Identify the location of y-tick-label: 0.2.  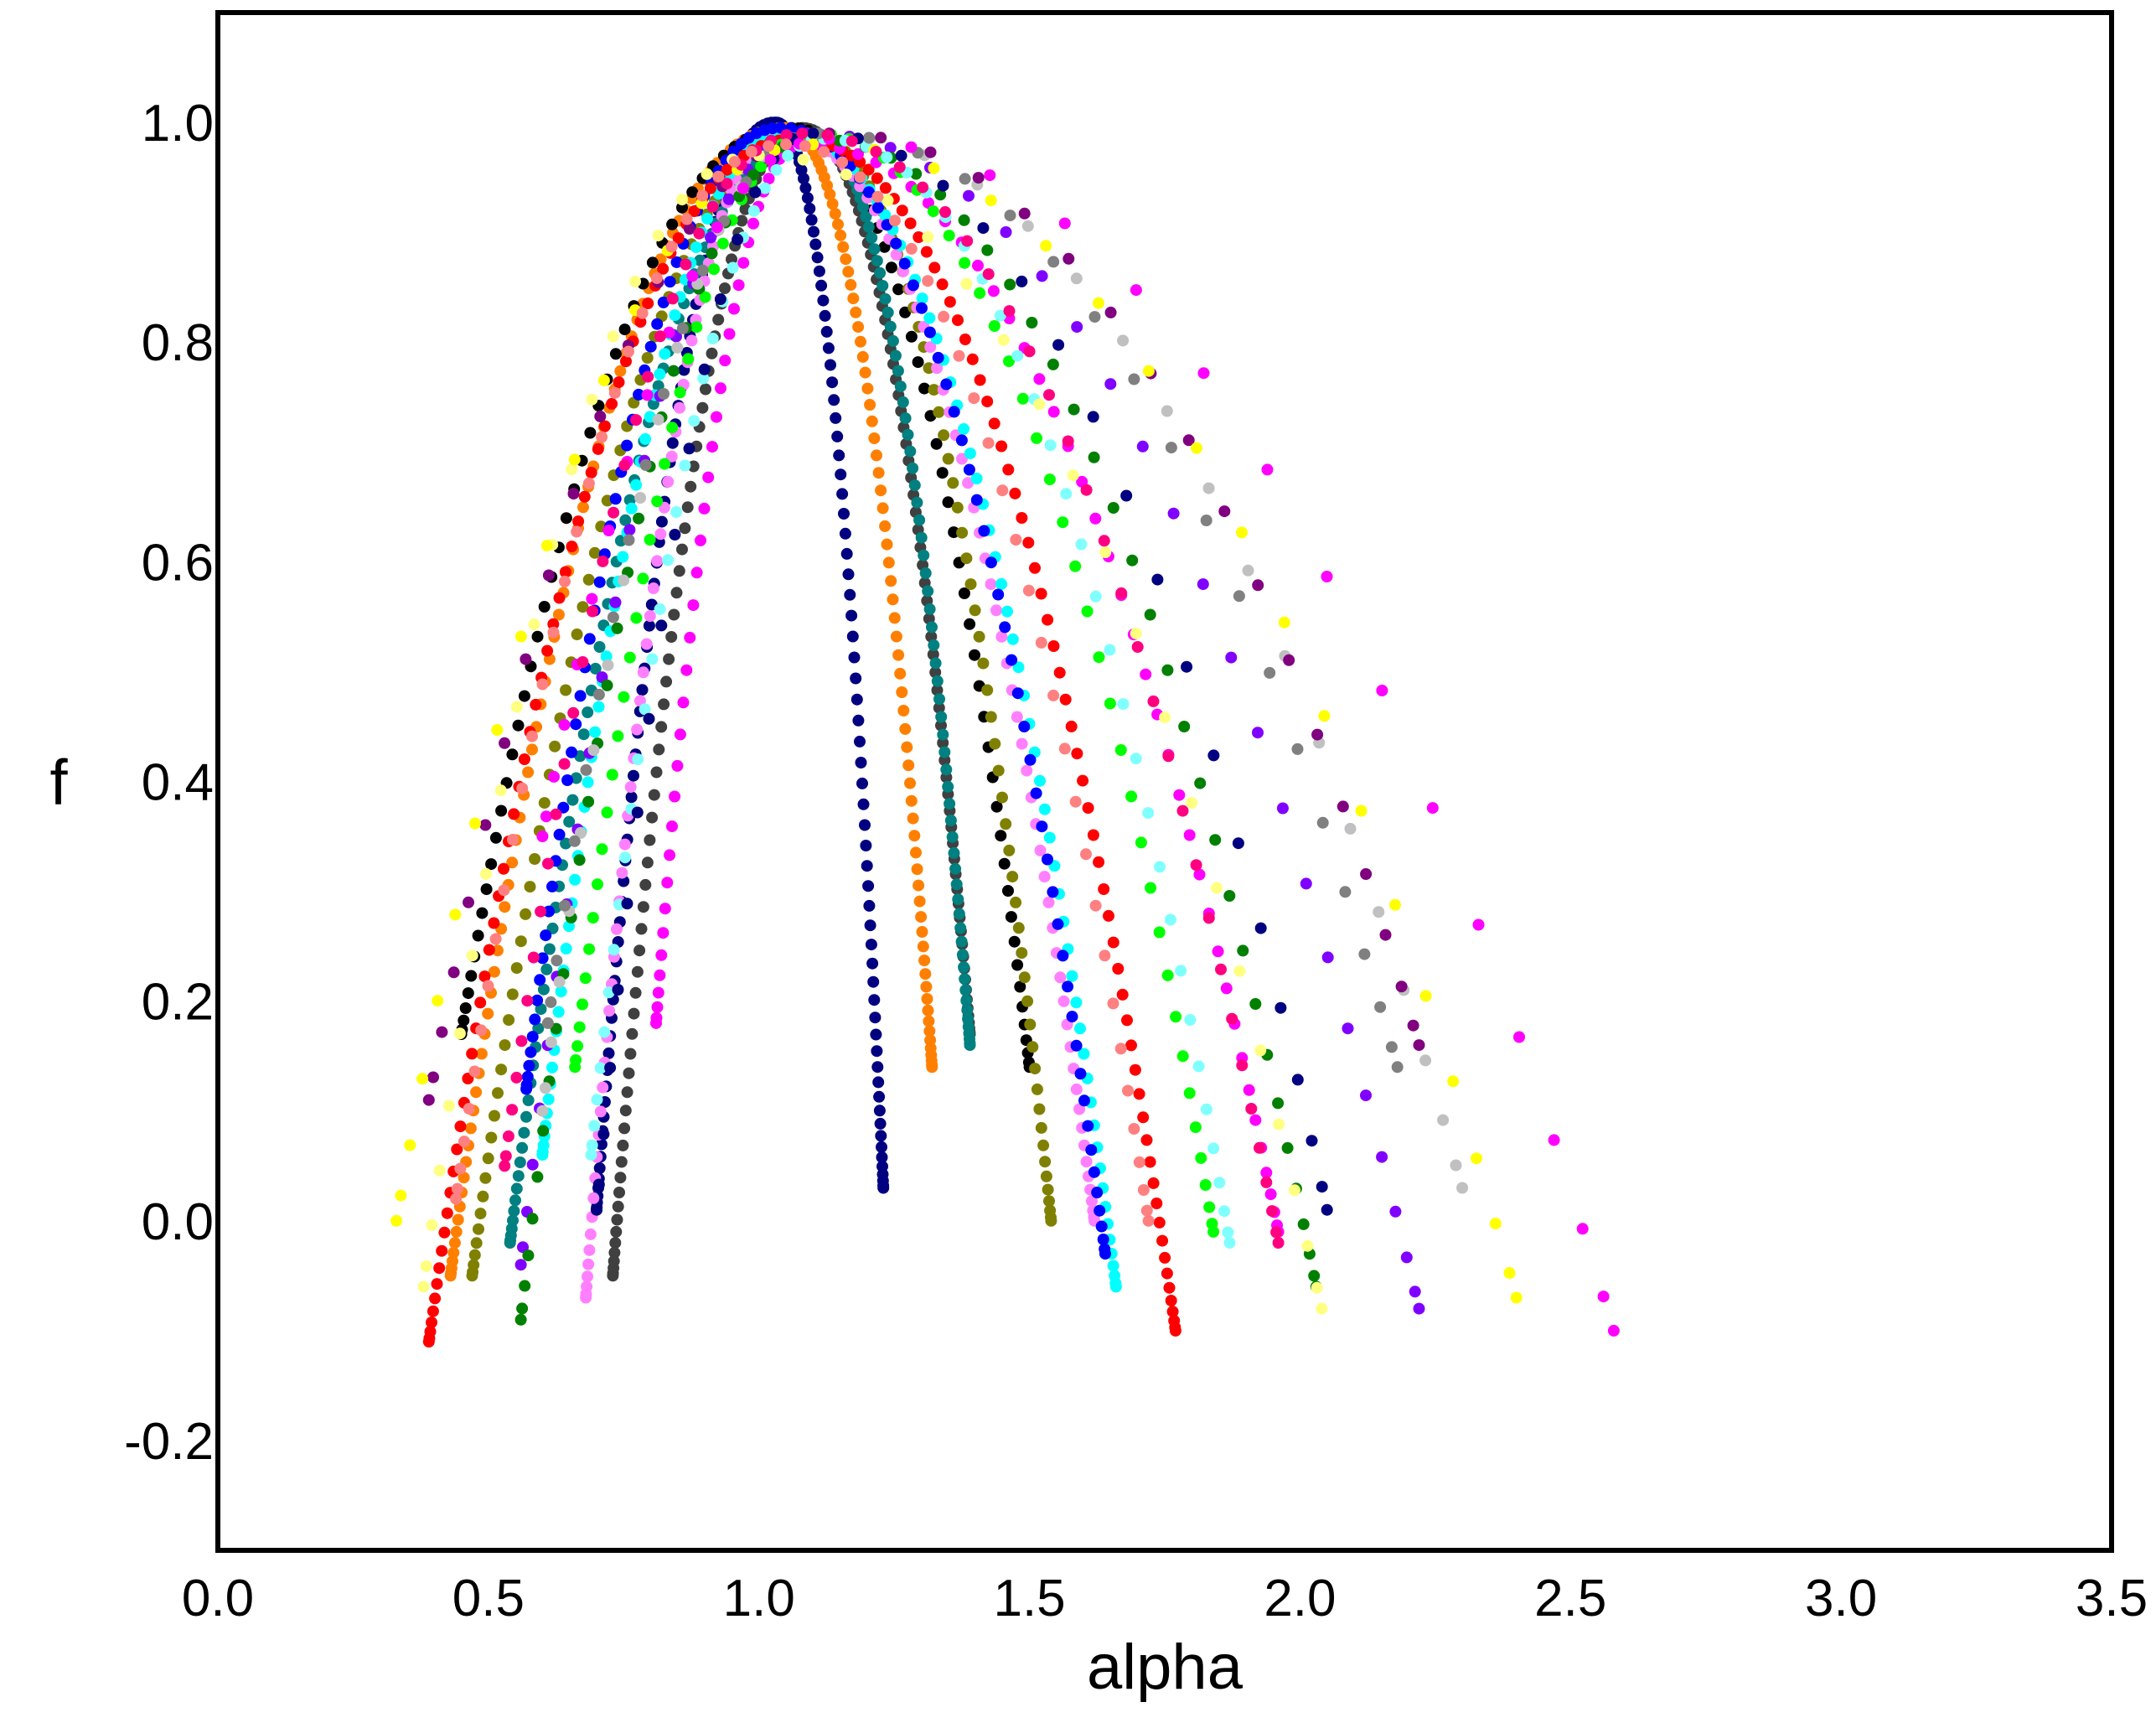
(178, 1003).